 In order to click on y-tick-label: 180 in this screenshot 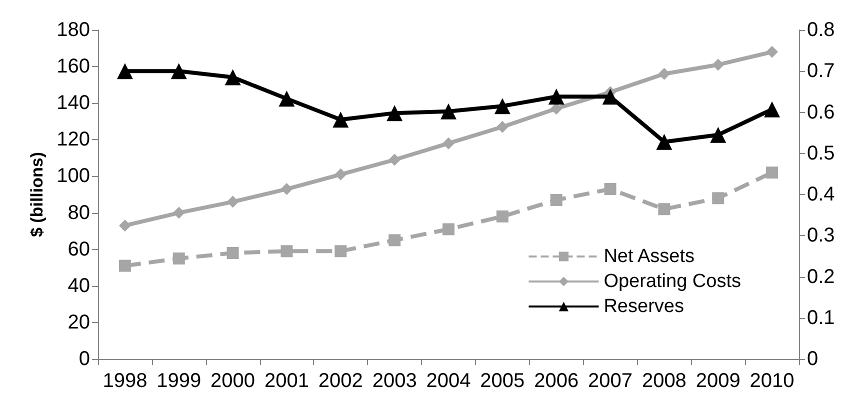, I will do `click(73, 30)`.